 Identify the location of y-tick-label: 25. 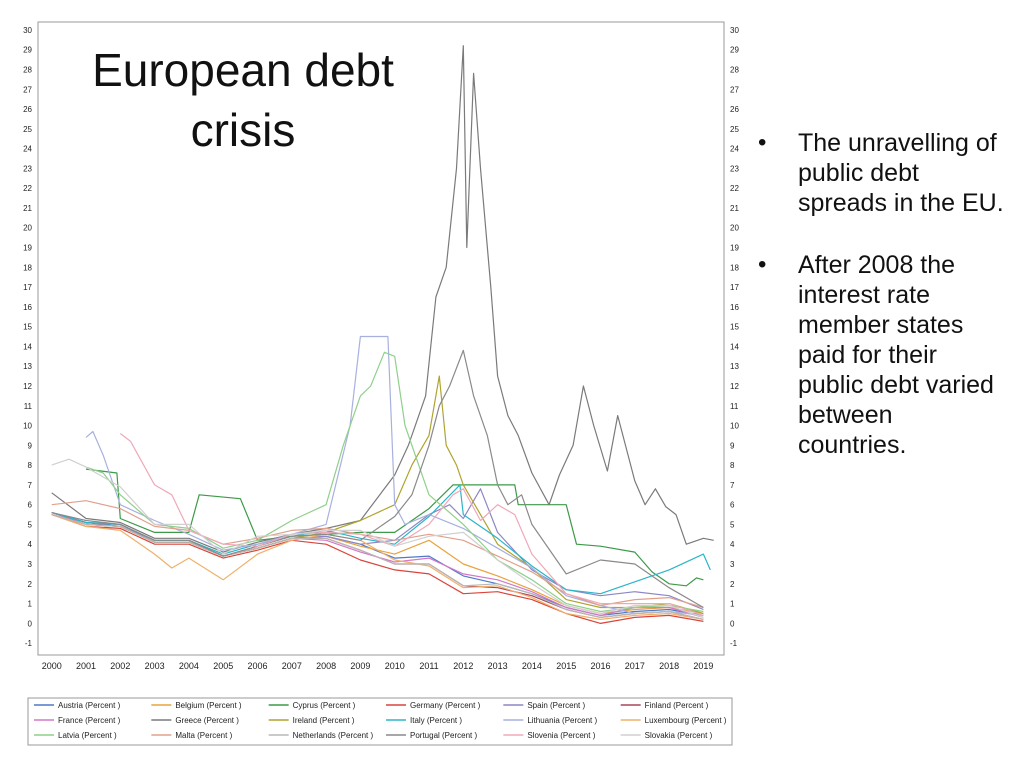
(734, 129).